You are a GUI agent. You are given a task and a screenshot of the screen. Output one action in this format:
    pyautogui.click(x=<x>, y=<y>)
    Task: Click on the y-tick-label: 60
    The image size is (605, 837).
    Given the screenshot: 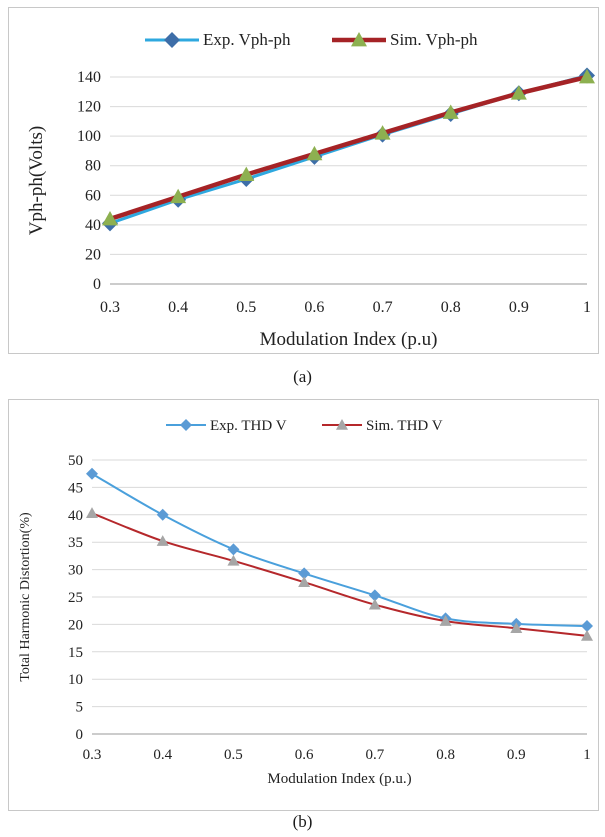 What is the action you would take?
    pyautogui.click(x=93, y=195)
    